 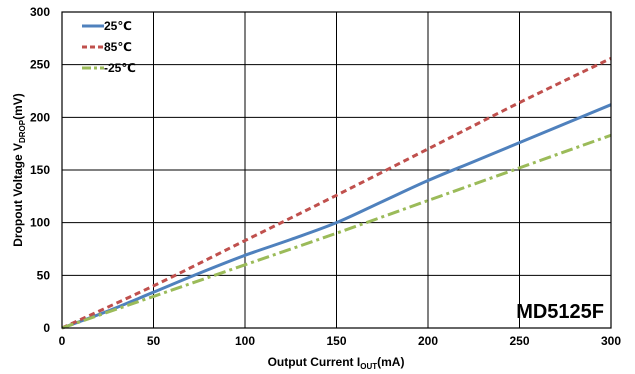 I want to click on y-tick-label-3: 150, so click(x=40, y=170).